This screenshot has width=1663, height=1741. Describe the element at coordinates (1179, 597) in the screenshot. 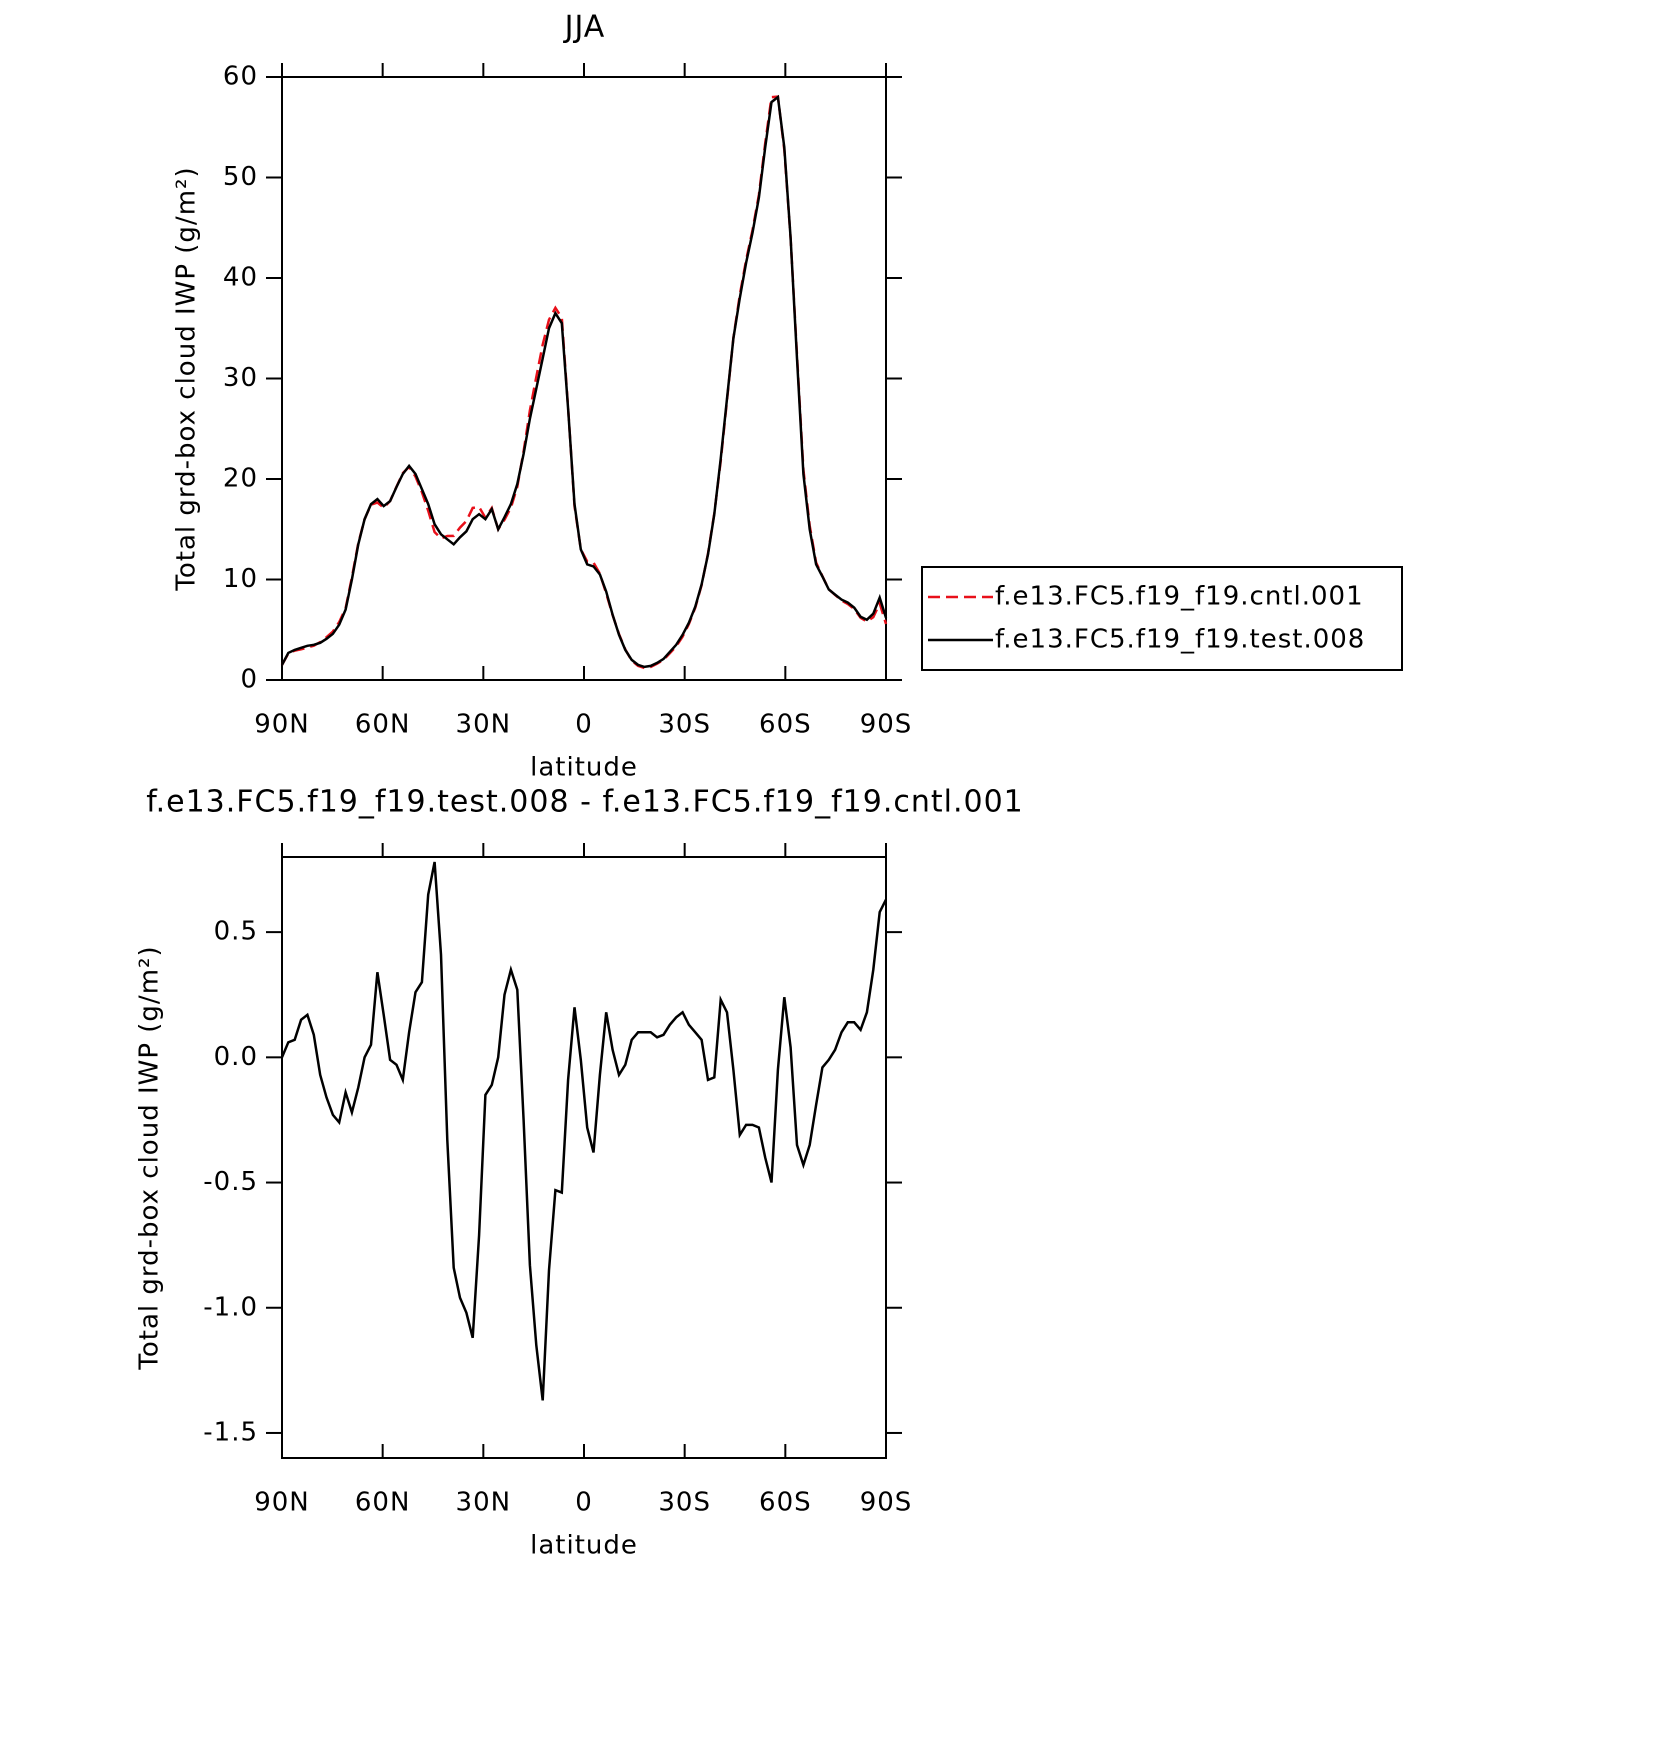

I see `legend-label: f.e13.FC5.f19_f19.cntl.001` at that location.